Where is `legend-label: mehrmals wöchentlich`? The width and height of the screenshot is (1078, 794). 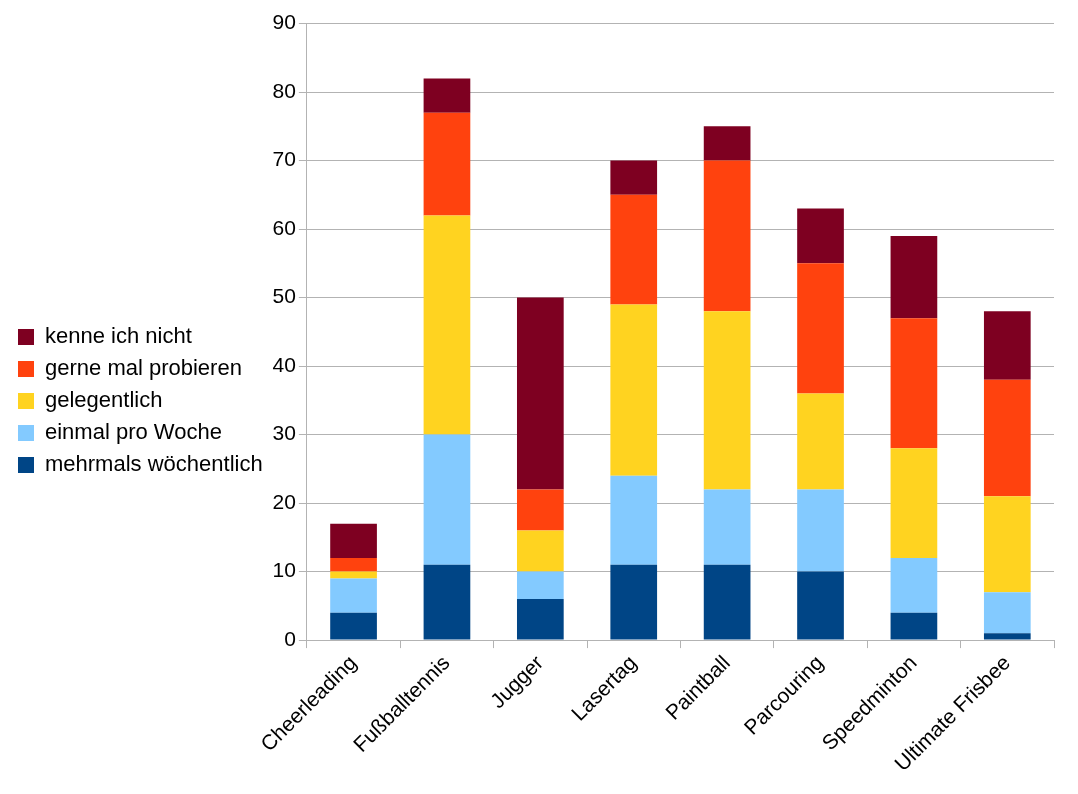 legend-label: mehrmals wöchentlich is located at coordinates (154, 464).